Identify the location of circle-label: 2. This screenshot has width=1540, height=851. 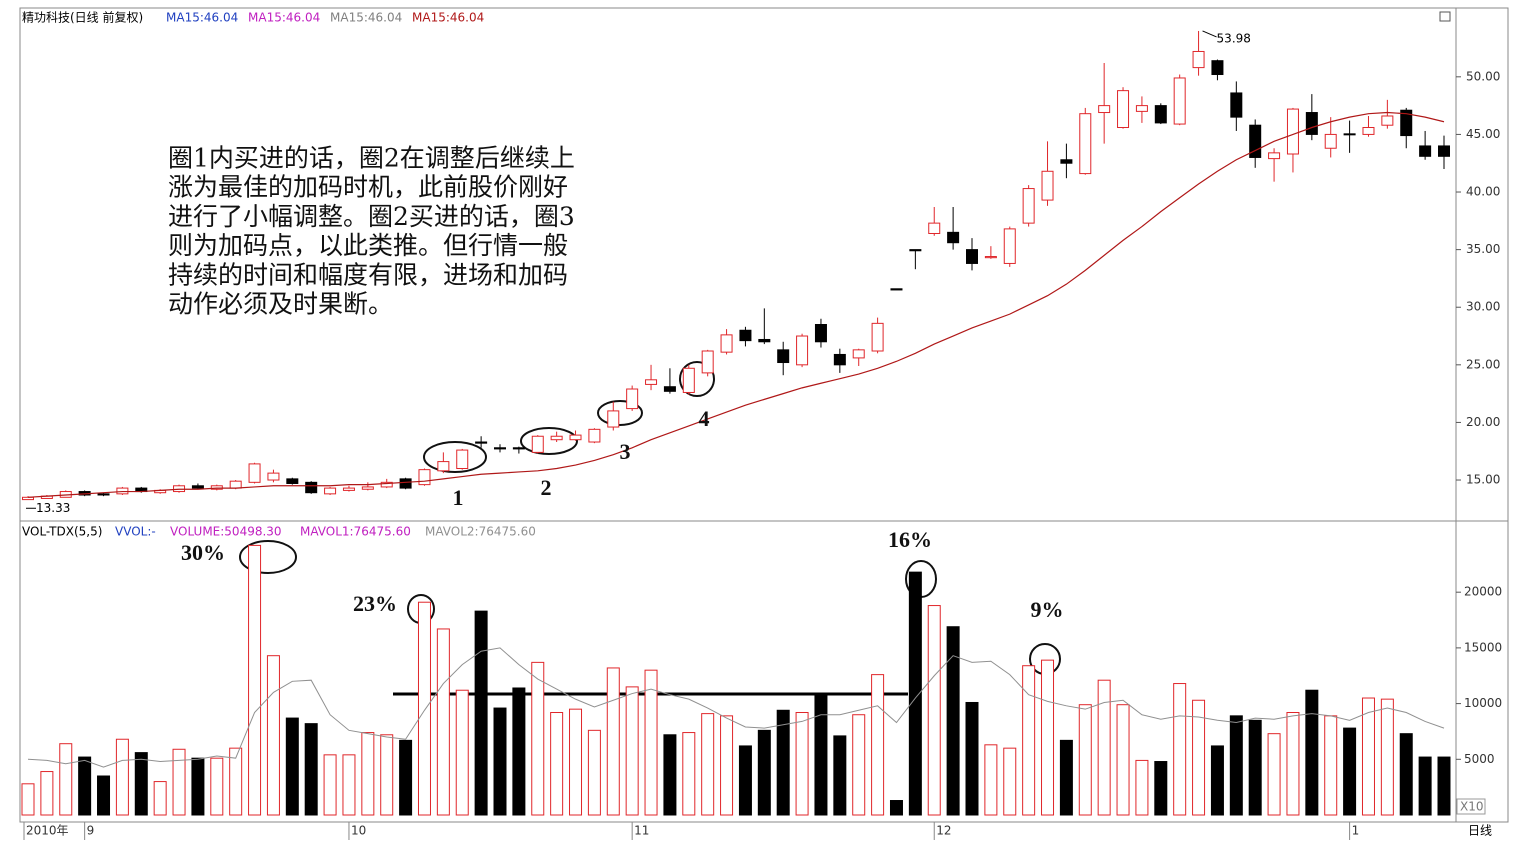
(546, 487).